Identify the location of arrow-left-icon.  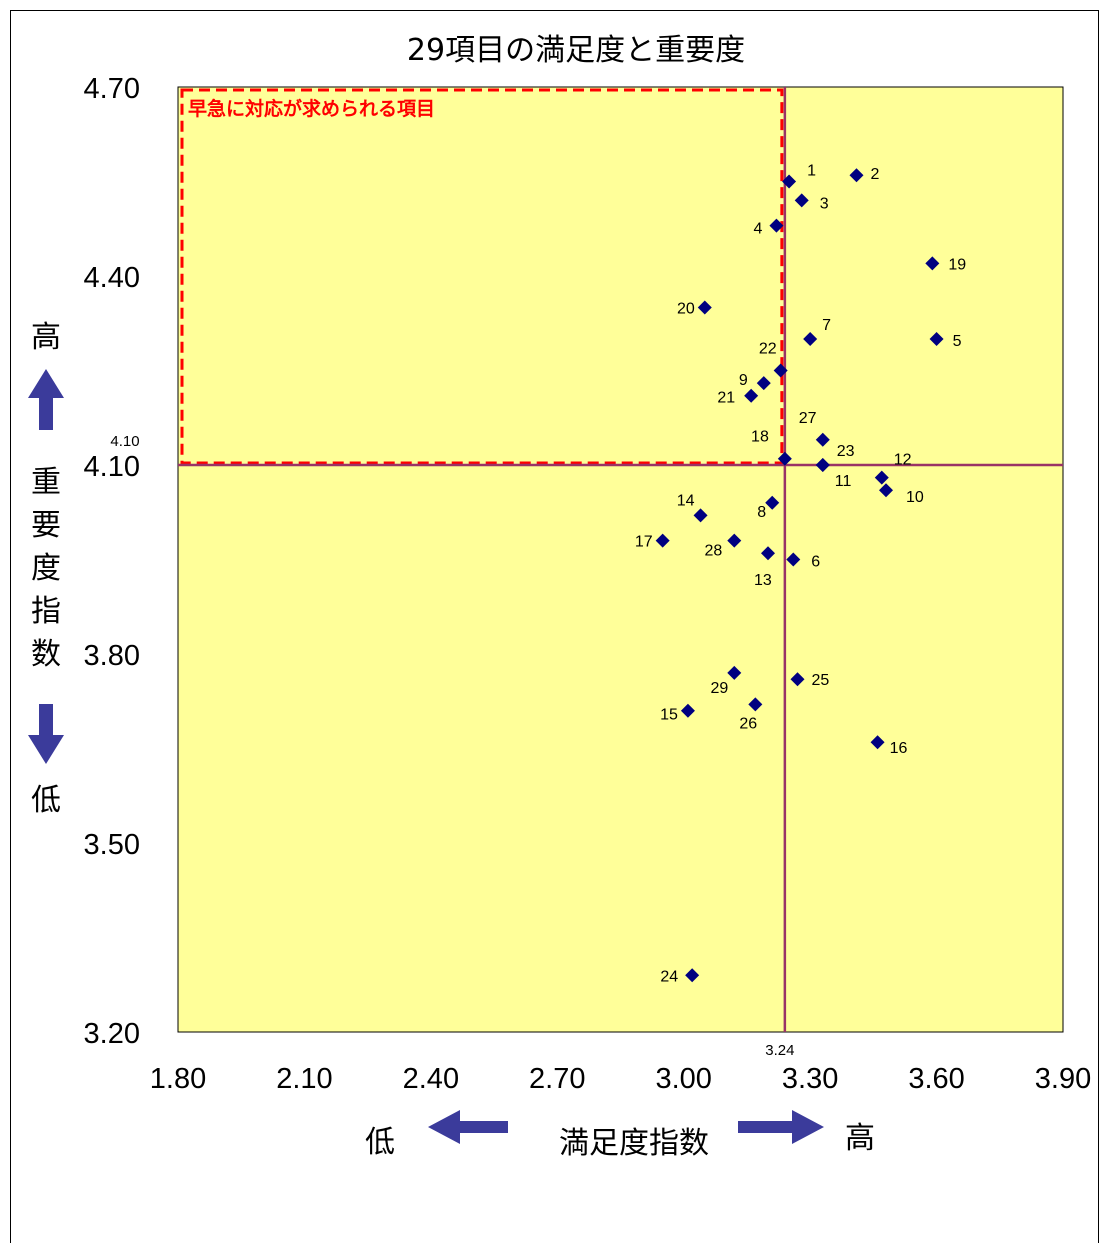
(468, 1127).